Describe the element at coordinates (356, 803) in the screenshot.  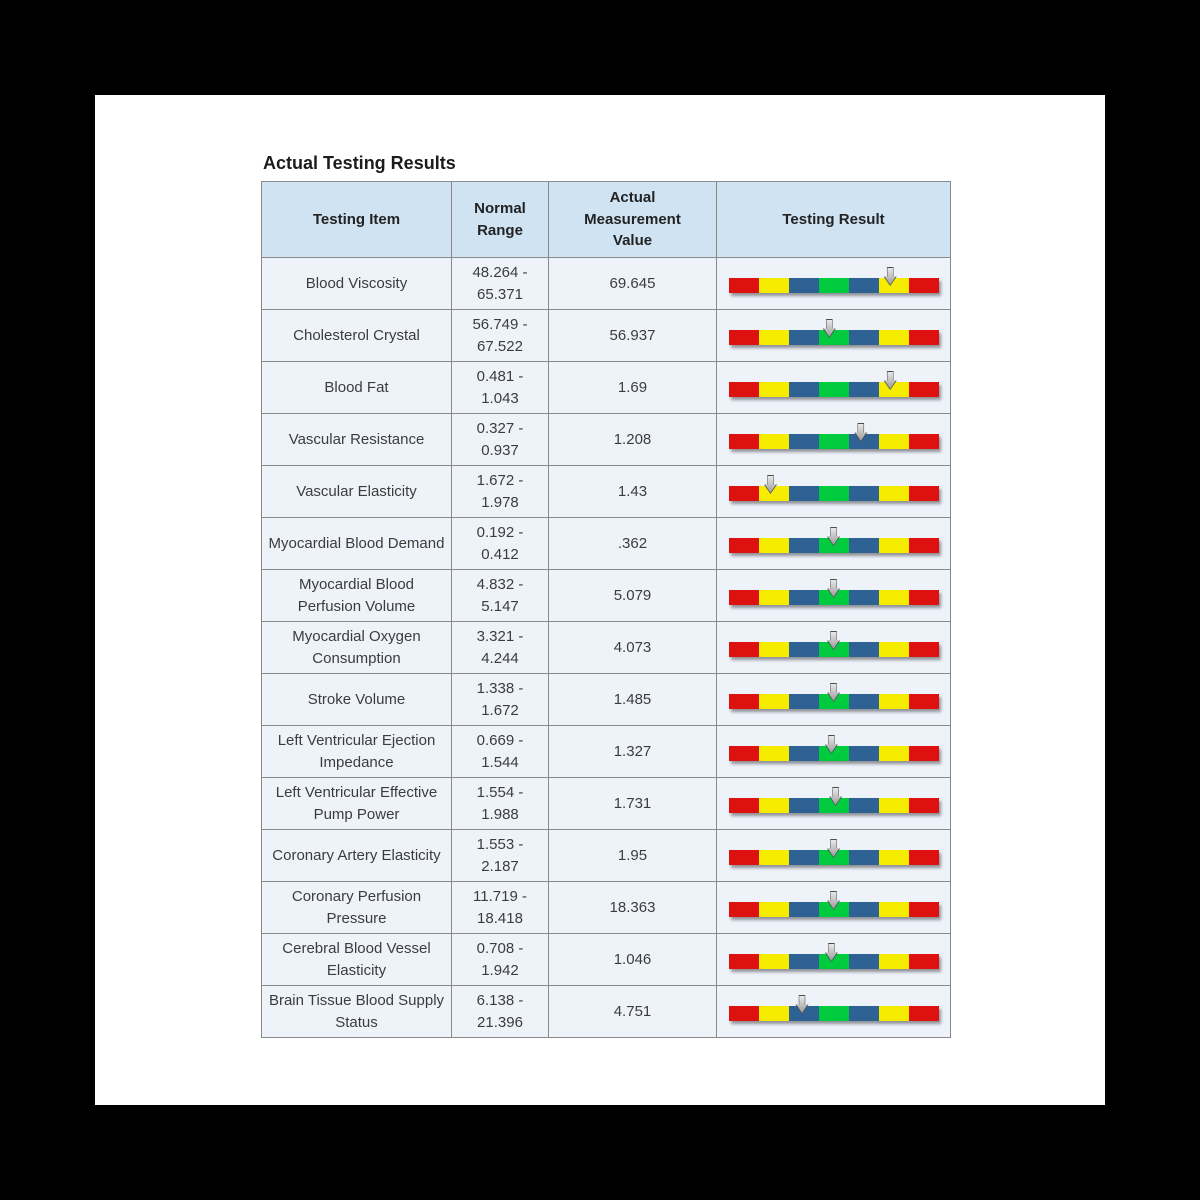
I see `testing-item-cell: Left Ventricular Effective Pump Power` at that location.